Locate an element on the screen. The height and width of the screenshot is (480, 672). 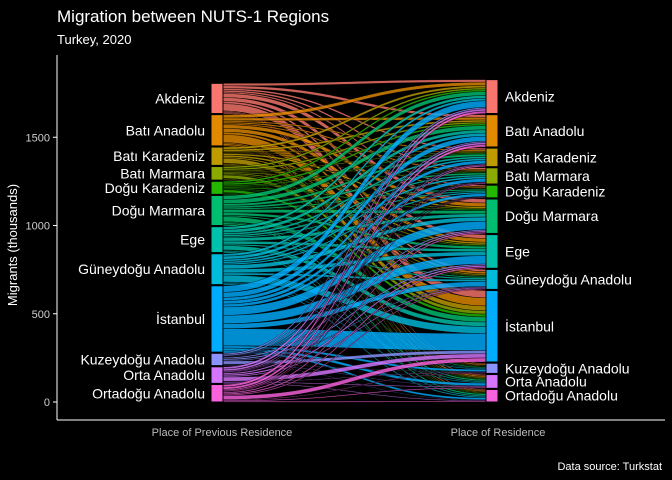
chart-subtitle: Turkey, 2020 is located at coordinates (94, 39).